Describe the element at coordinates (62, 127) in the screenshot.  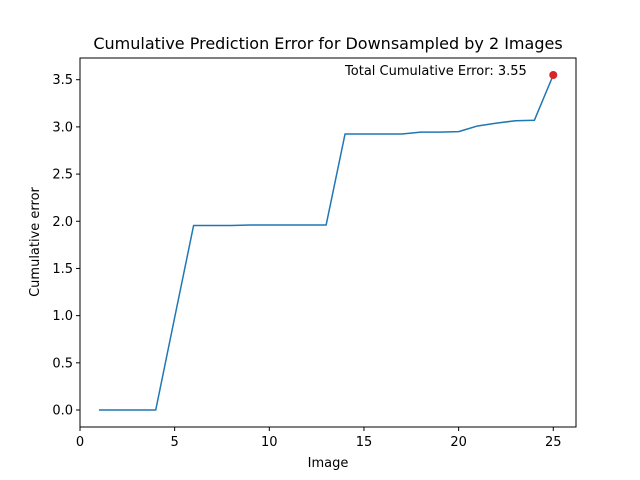
I see `y-tick-label: 3.0` at that location.